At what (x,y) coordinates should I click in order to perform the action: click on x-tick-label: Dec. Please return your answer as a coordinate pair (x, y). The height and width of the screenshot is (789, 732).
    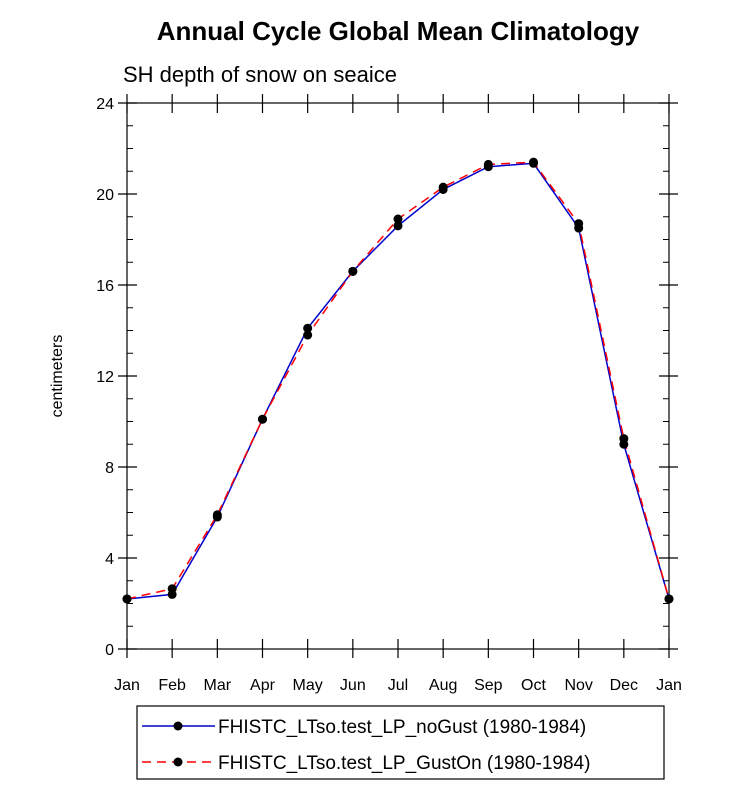
    Looking at the image, I should click on (624, 685).